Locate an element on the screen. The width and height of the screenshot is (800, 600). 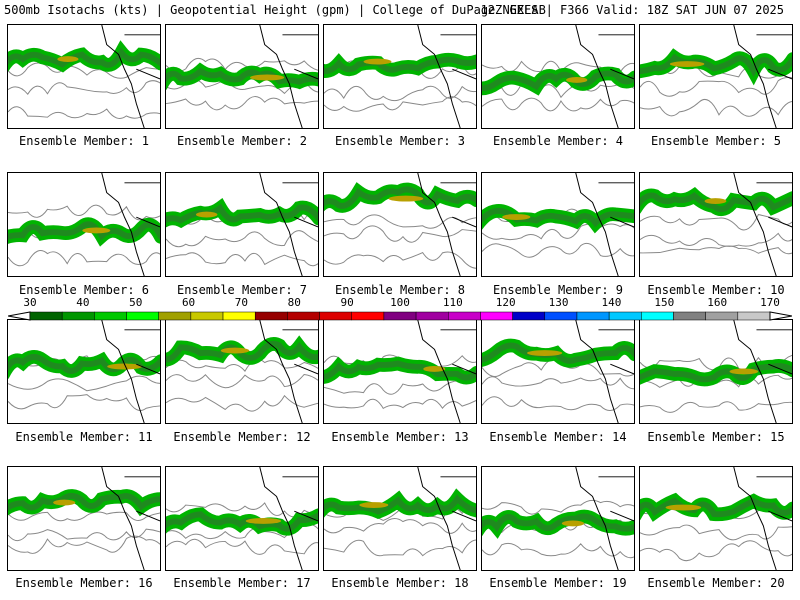
ensemble-member-label: Ensemble Member: 11 is located at coordinates (84, 437).